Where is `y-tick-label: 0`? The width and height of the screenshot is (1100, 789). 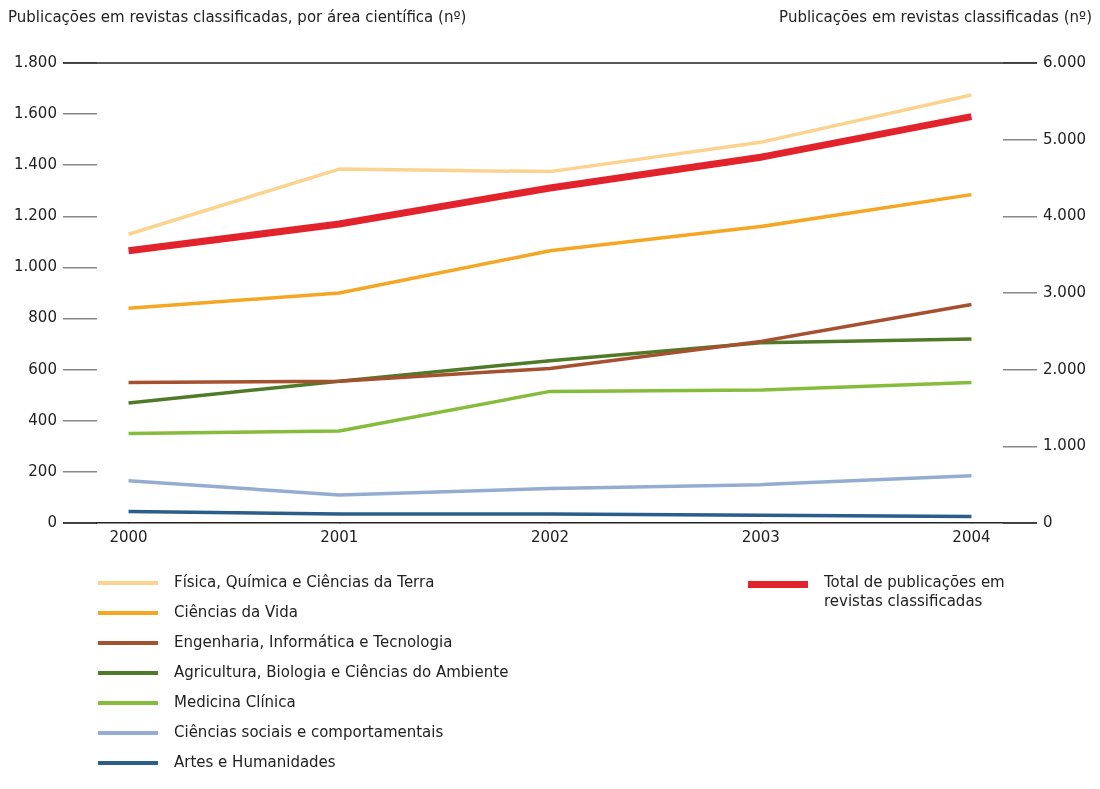
y-tick-label: 0 is located at coordinates (52, 521).